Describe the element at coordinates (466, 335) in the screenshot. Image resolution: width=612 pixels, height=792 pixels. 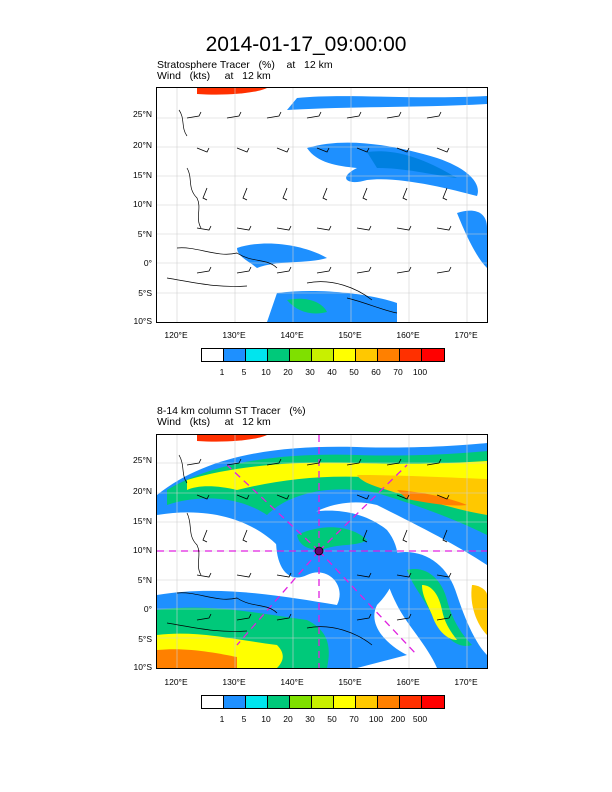
I see `panel1-lon-label: 170°E` at that location.